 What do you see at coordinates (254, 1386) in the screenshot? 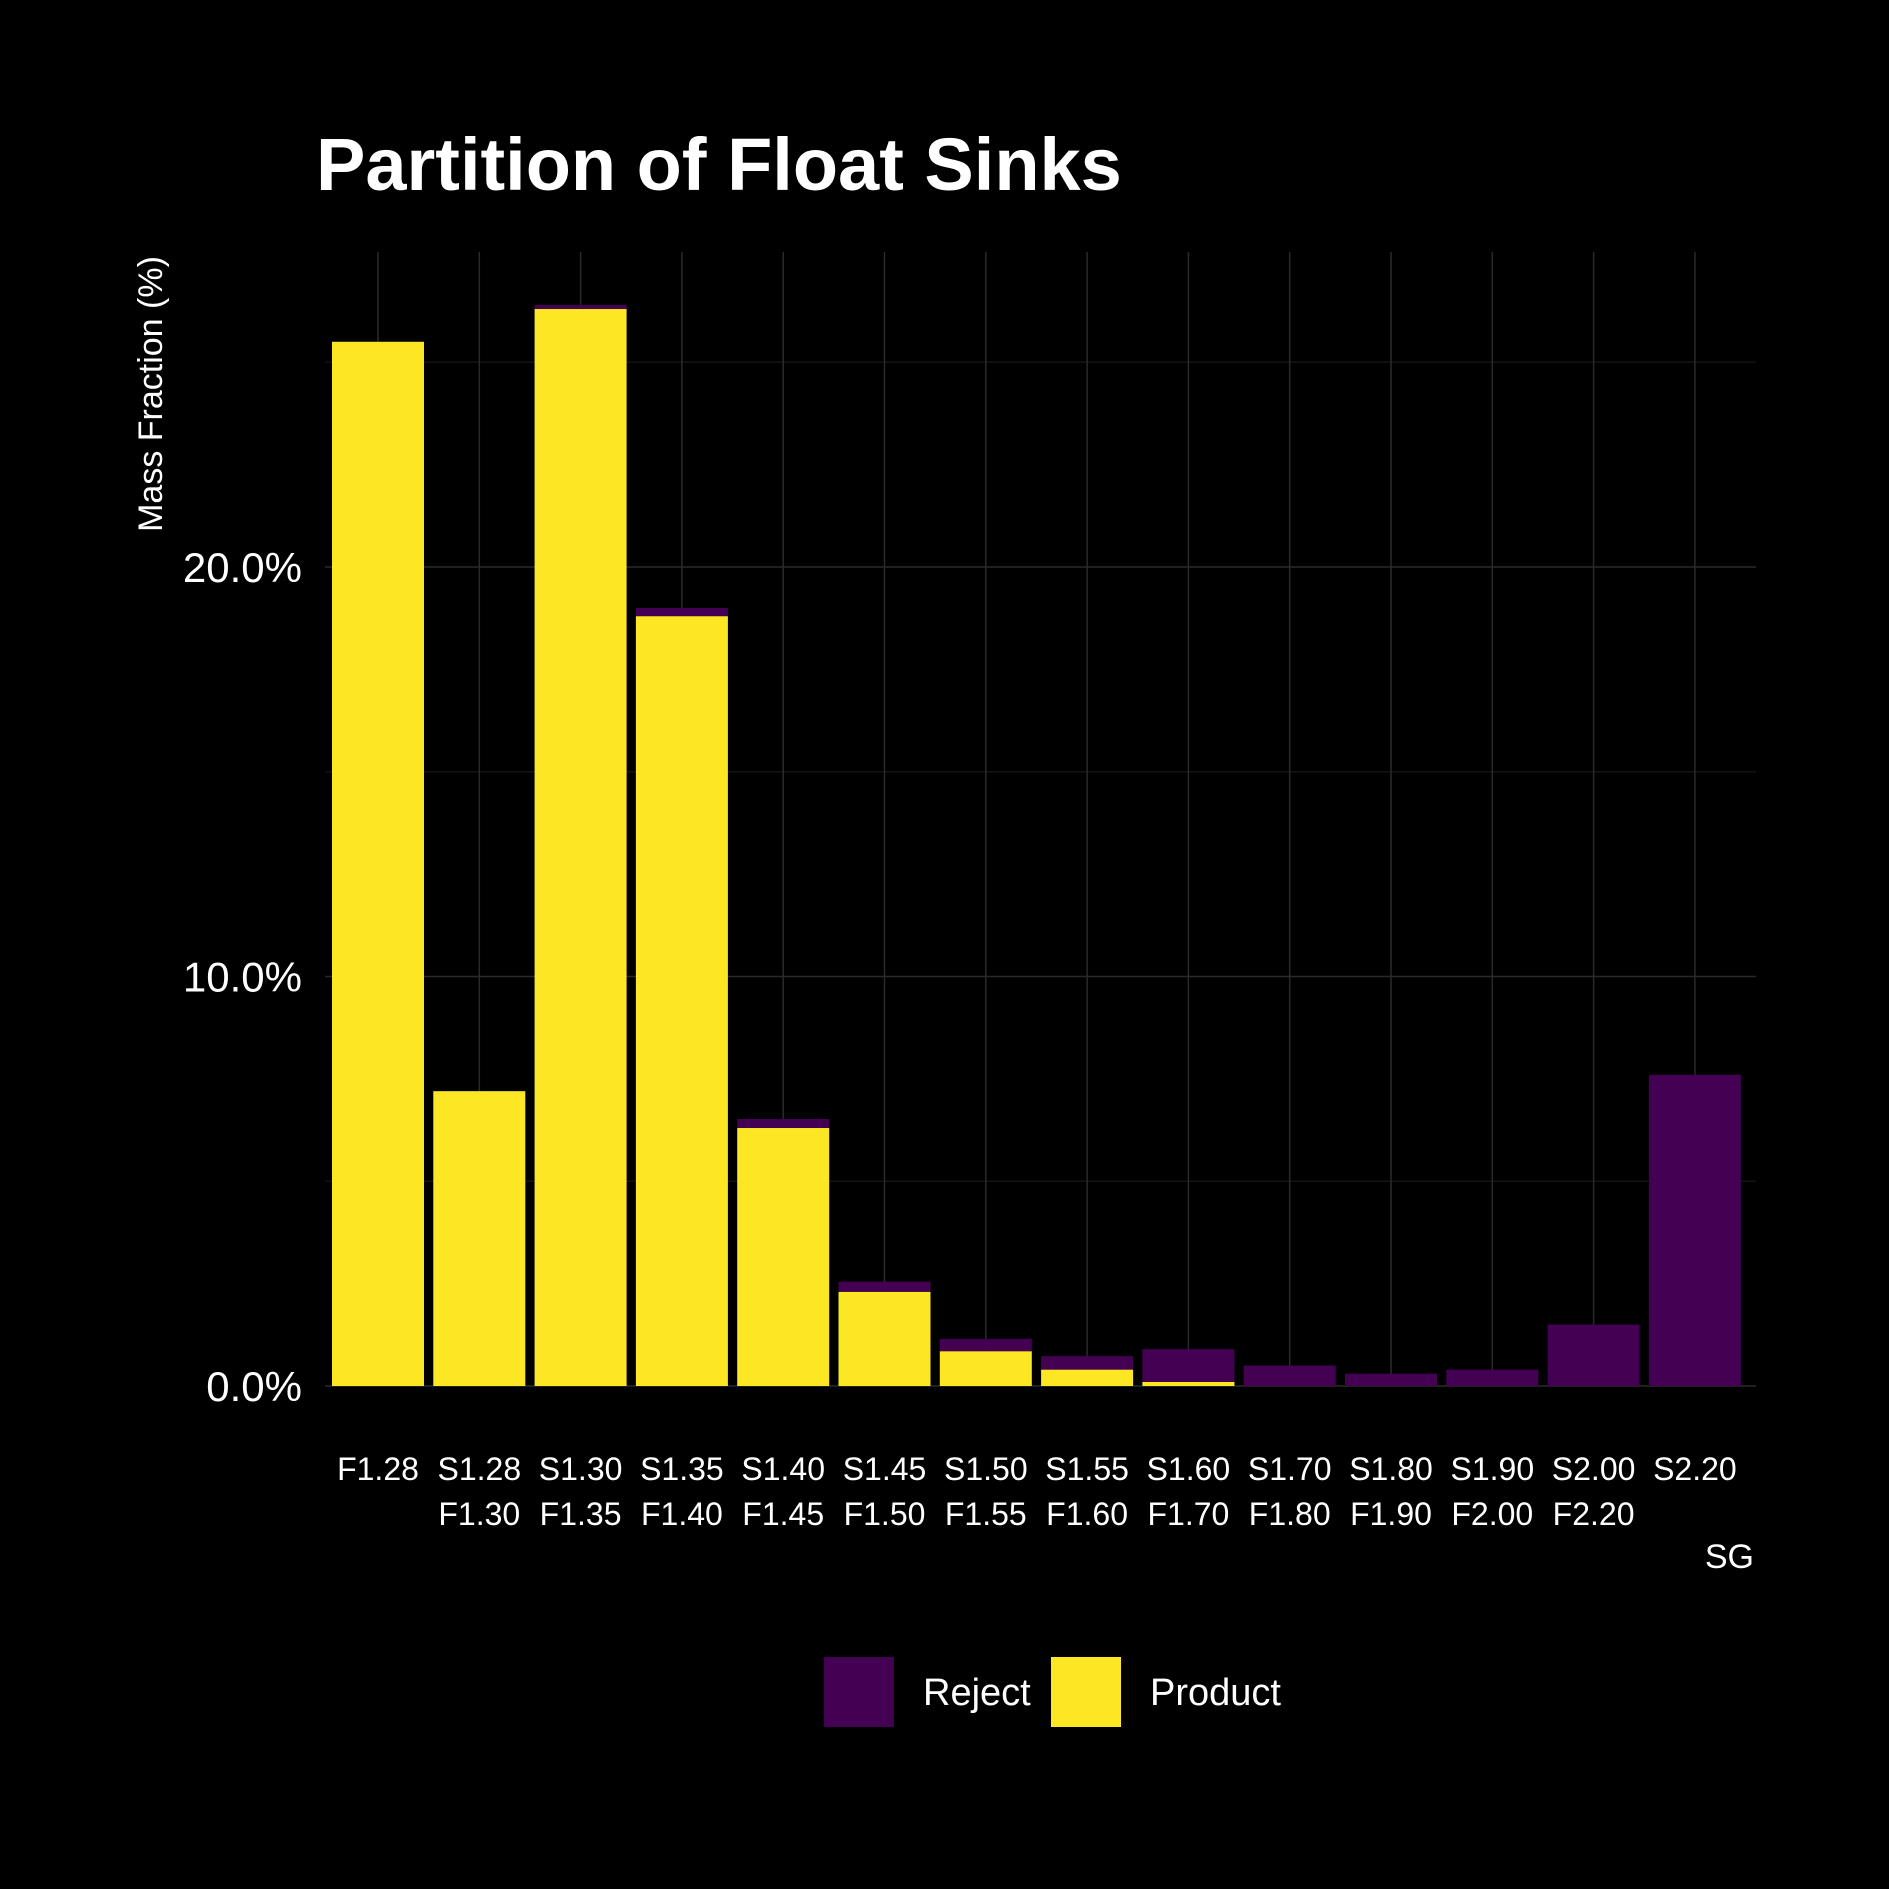
I see `y-tick-label: 0.0%` at bounding box center [254, 1386].